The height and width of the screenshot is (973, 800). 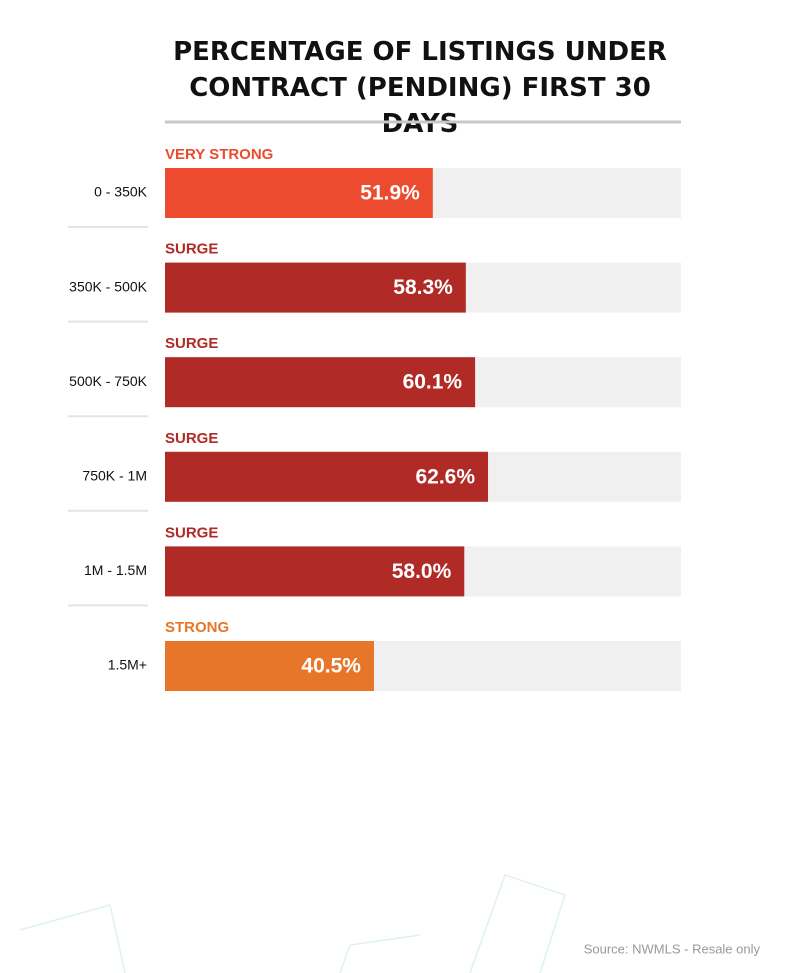 What do you see at coordinates (423, 287) in the screenshot?
I see `value-label: 58.3%` at bounding box center [423, 287].